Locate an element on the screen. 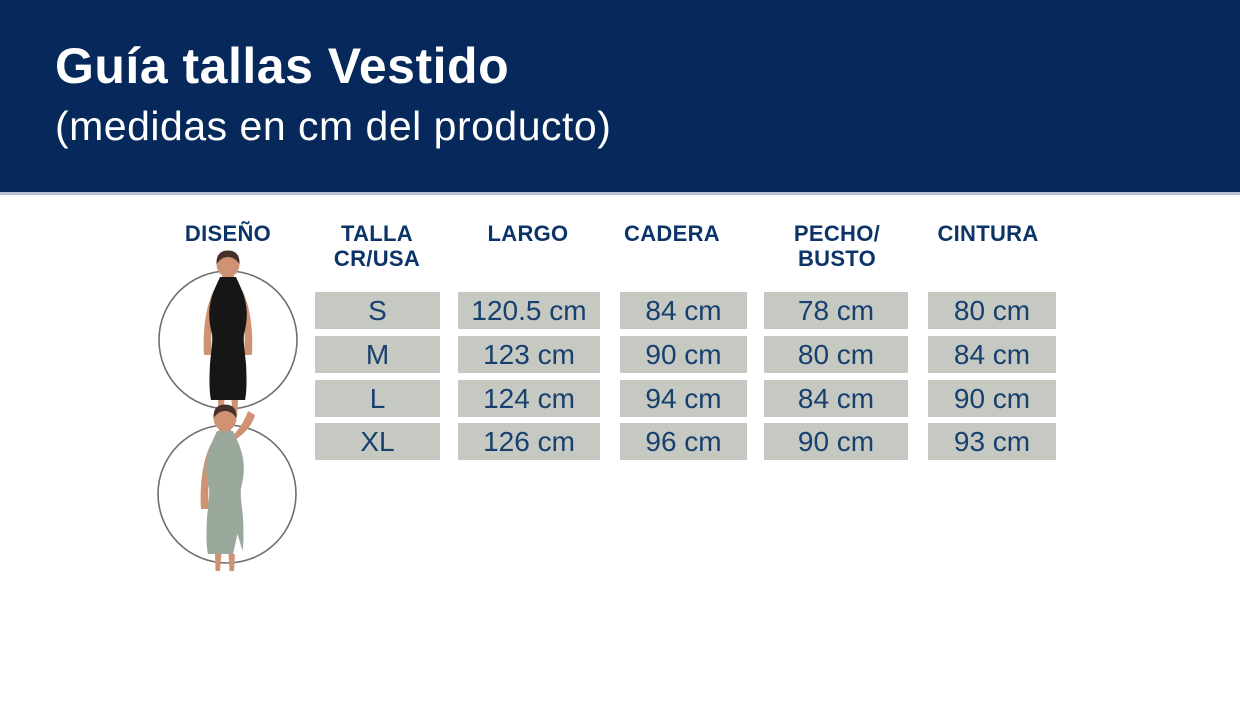  design-photo-sage-dress is located at coordinates (227, 487).